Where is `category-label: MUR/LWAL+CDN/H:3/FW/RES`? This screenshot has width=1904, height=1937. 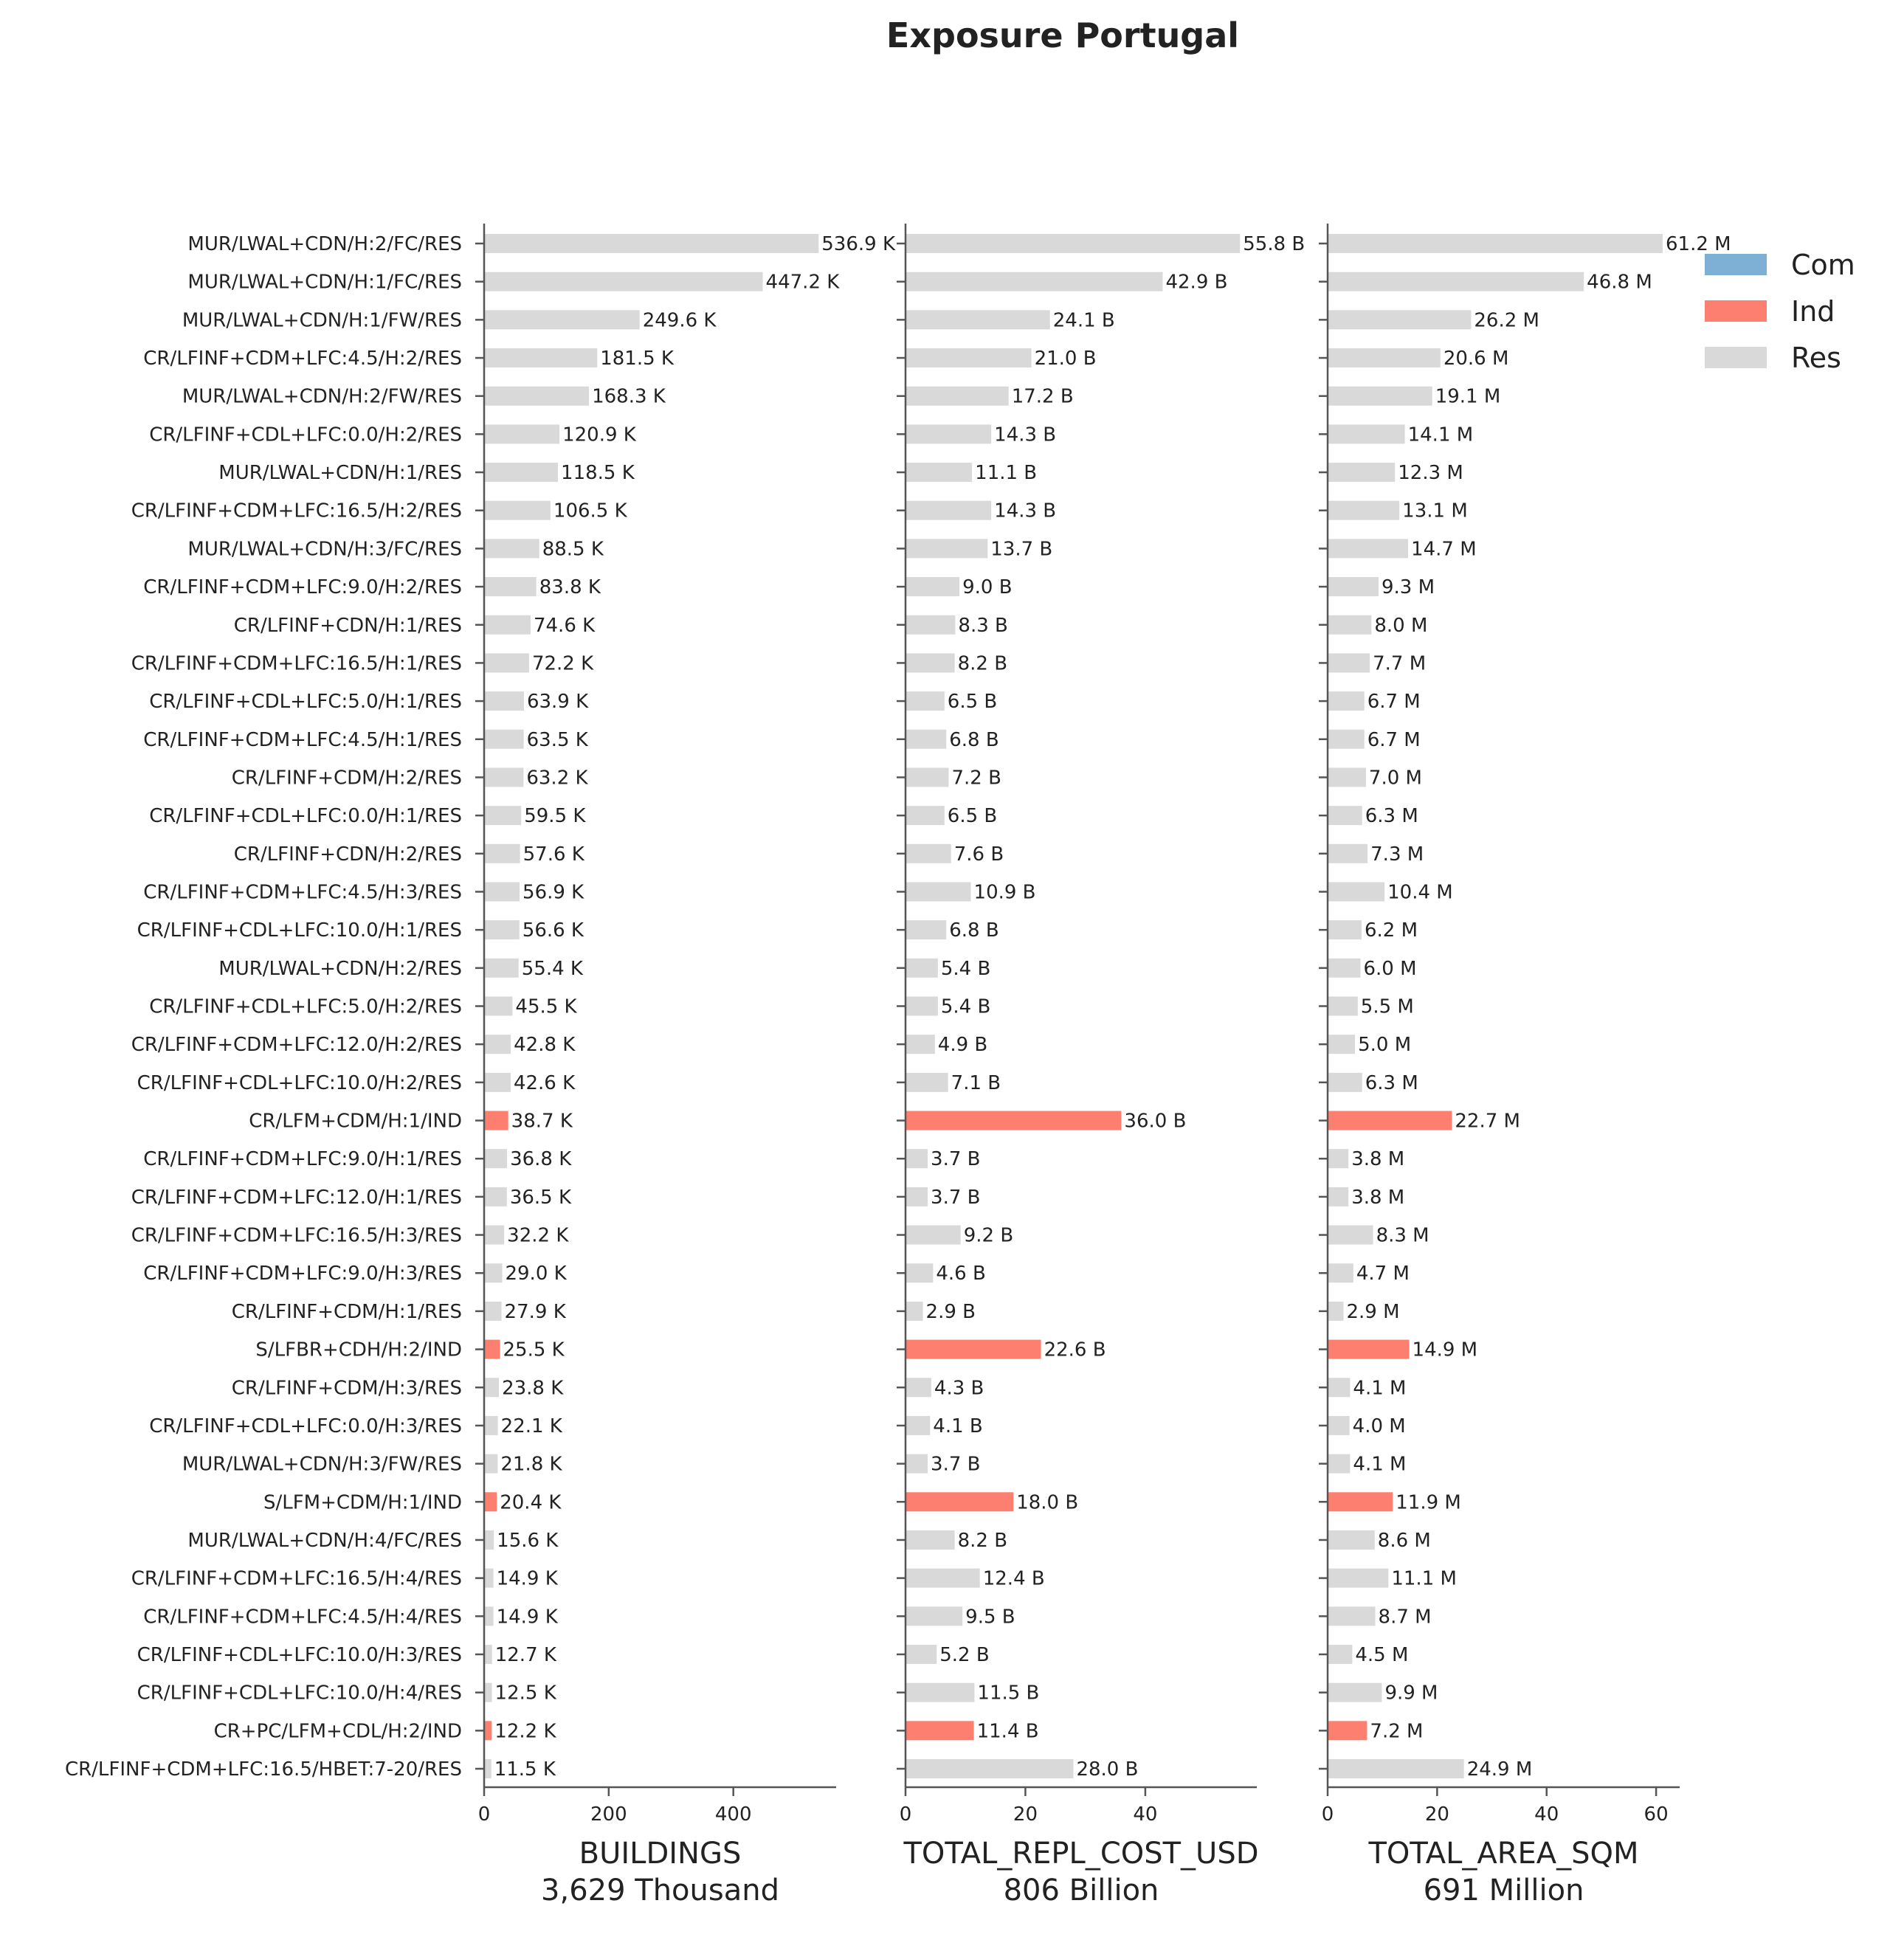 category-label: MUR/LWAL+CDN/H:3/FW/RES is located at coordinates (322, 1465).